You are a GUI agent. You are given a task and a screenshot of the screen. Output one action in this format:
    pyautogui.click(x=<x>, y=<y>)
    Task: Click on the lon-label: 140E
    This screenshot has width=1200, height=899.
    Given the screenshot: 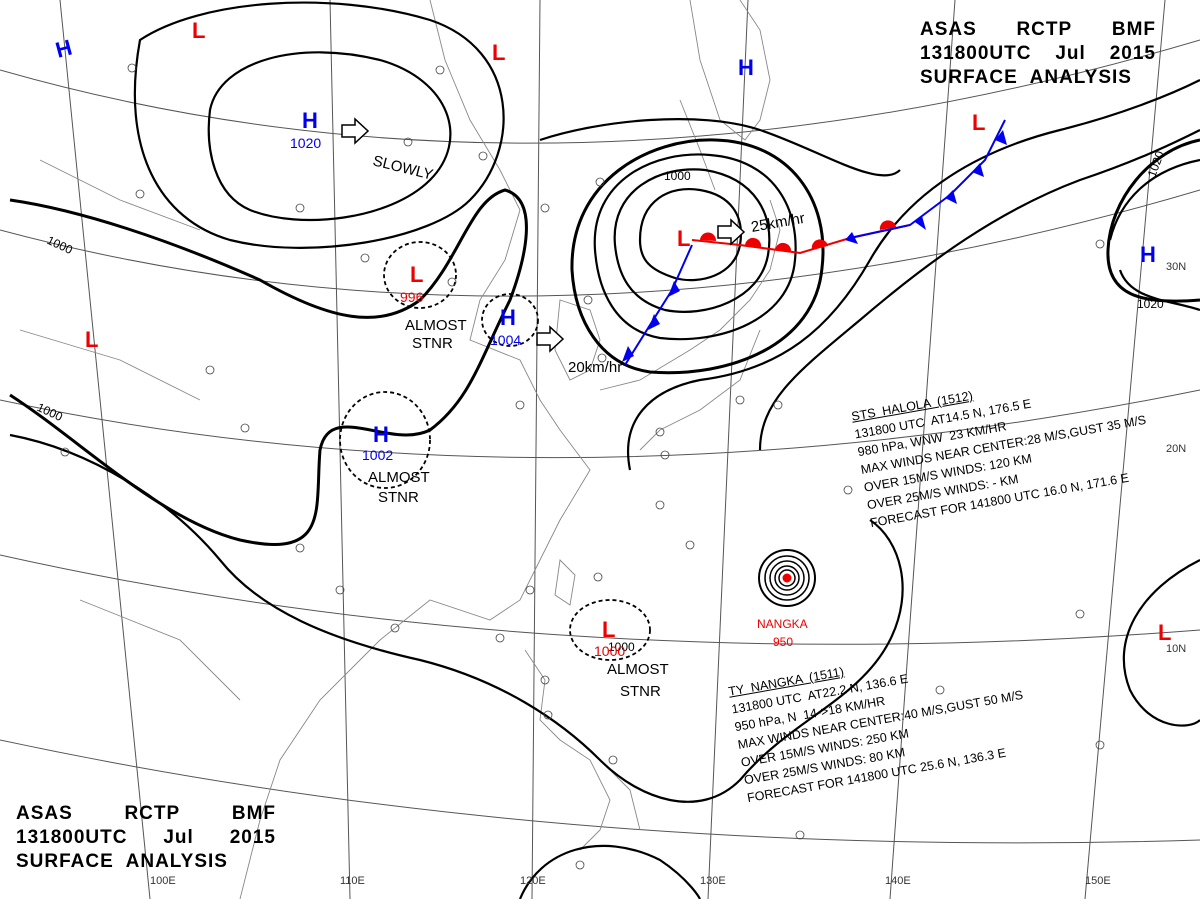 What is the action you would take?
    pyautogui.click(x=898, y=881)
    